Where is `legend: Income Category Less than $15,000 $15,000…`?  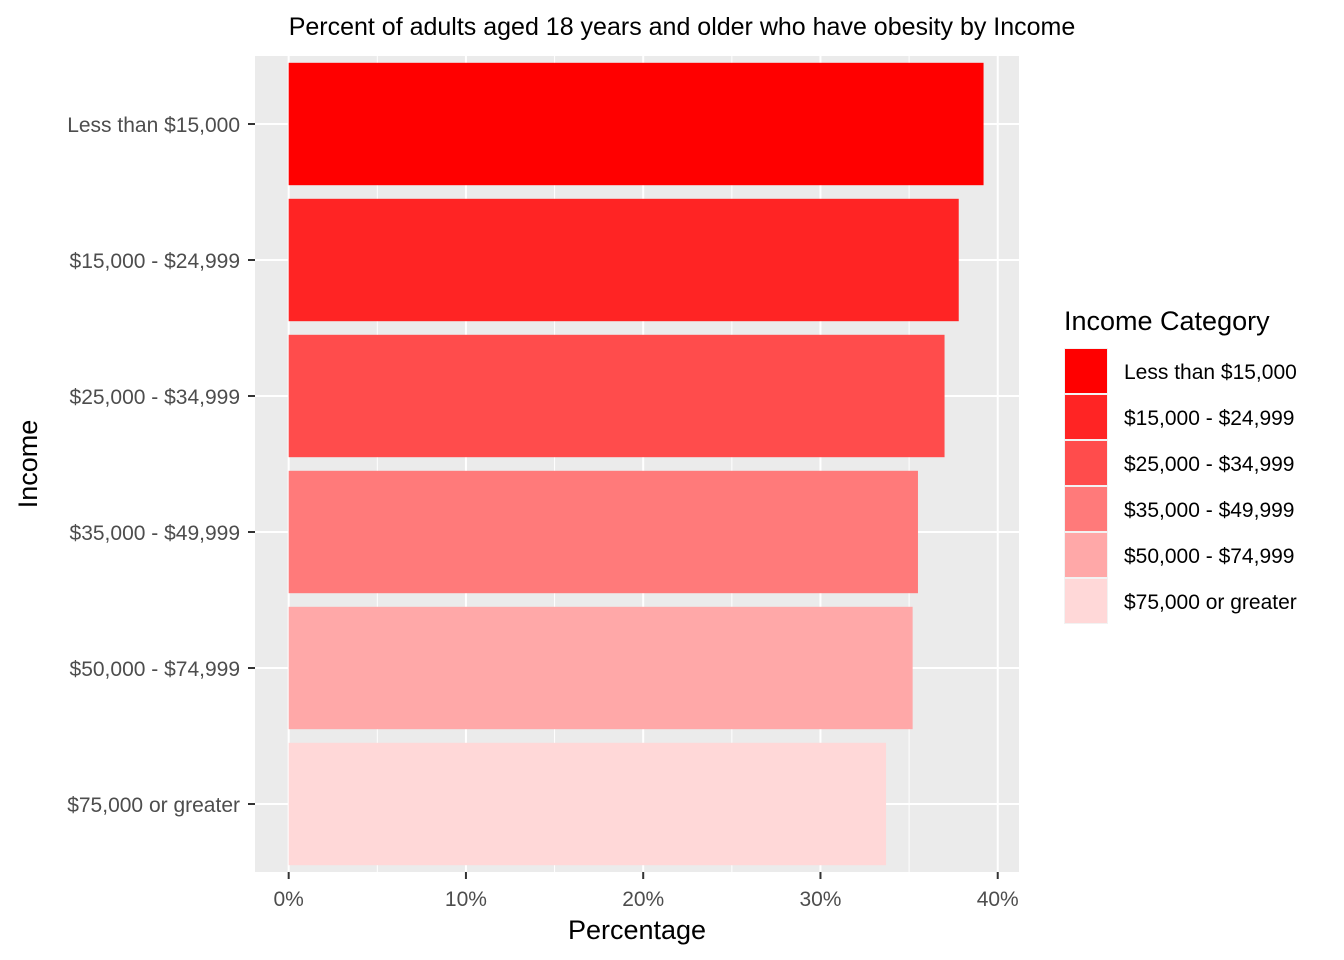
legend: Income Category Less than $15,000 $15,000… is located at coordinates (1180, 465).